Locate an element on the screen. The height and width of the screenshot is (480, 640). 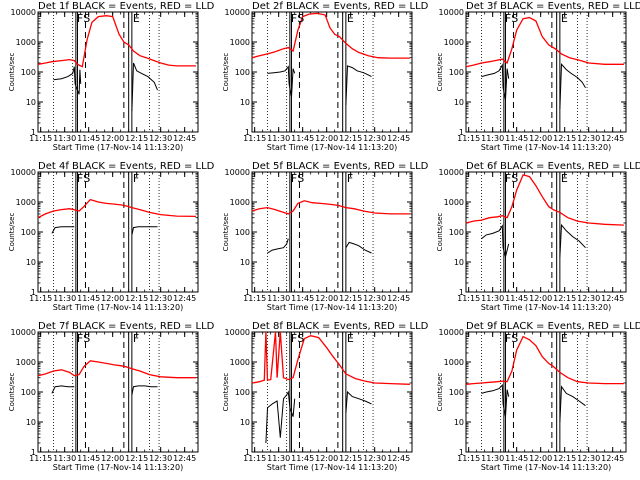
panel-title: Det 1f BLACK = Events, RED = LLD is located at coordinates (126, 6).